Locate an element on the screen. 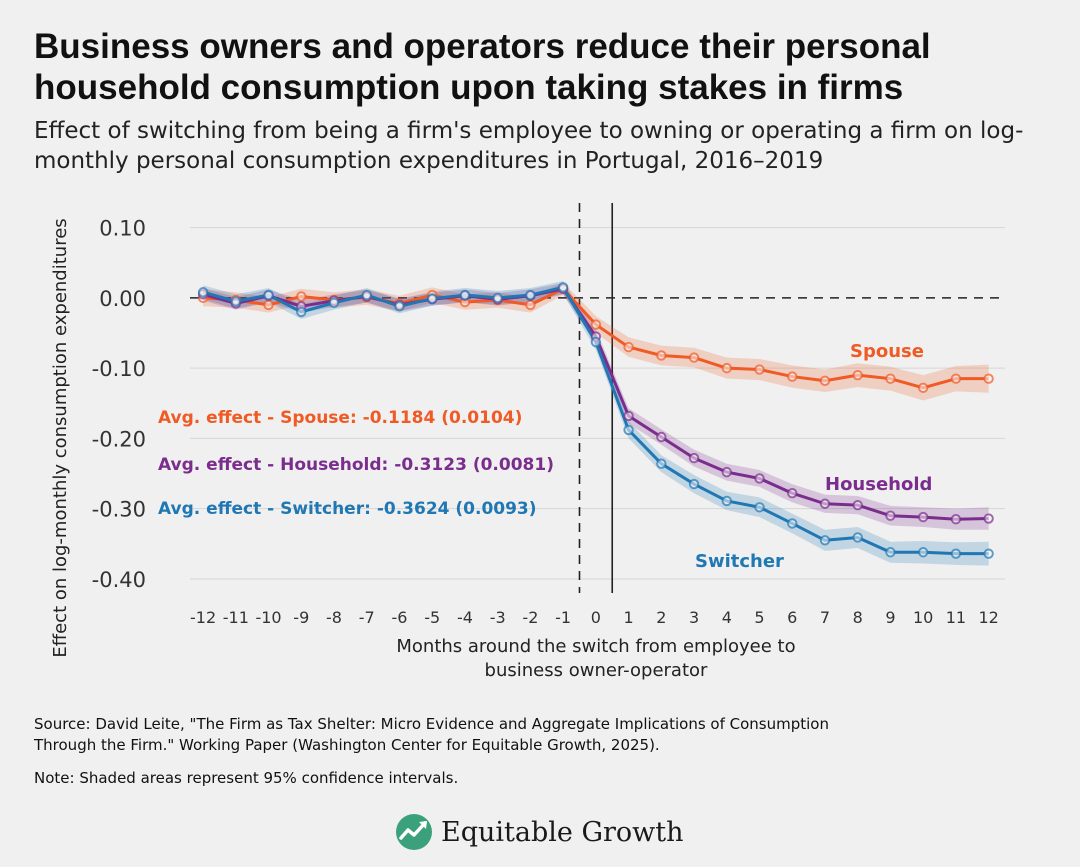 This screenshot has height=867, width=1080. ci-band-spouse is located at coordinates (596, 341).